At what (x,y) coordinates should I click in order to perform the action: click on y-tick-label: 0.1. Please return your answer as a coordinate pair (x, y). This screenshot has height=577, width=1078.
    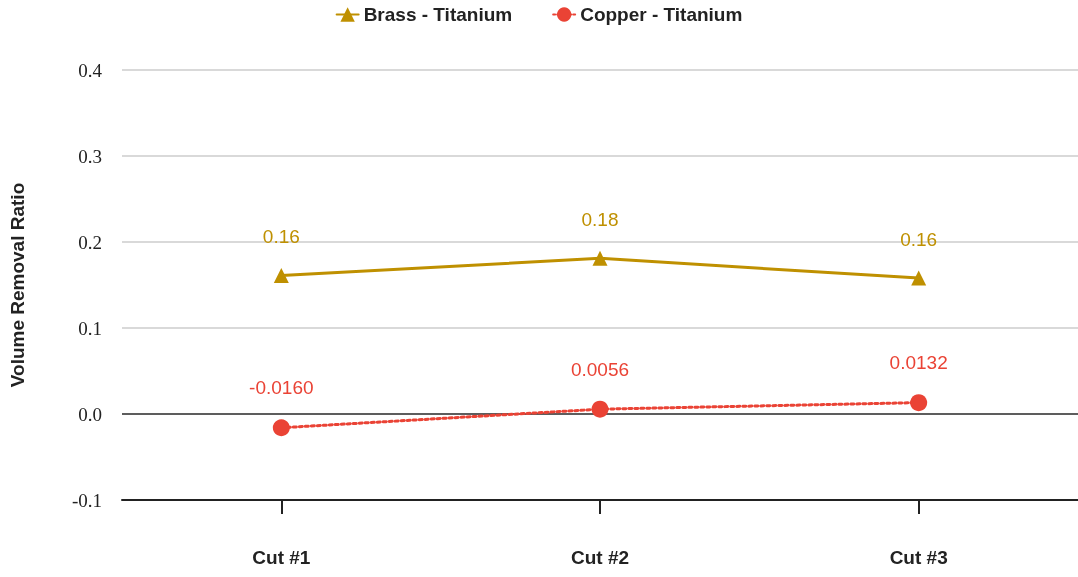
    Looking at the image, I should click on (90, 328).